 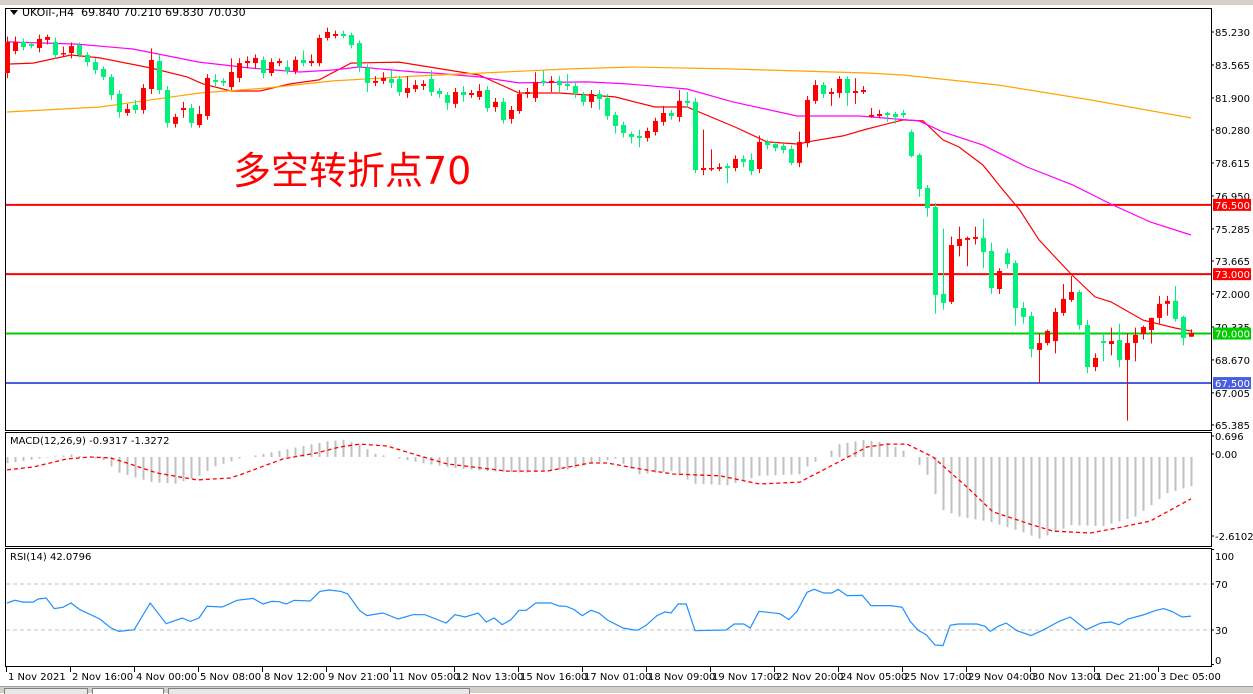 I want to click on time-tick-label: 25 Nov 17:00, so click(x=937, y=677).